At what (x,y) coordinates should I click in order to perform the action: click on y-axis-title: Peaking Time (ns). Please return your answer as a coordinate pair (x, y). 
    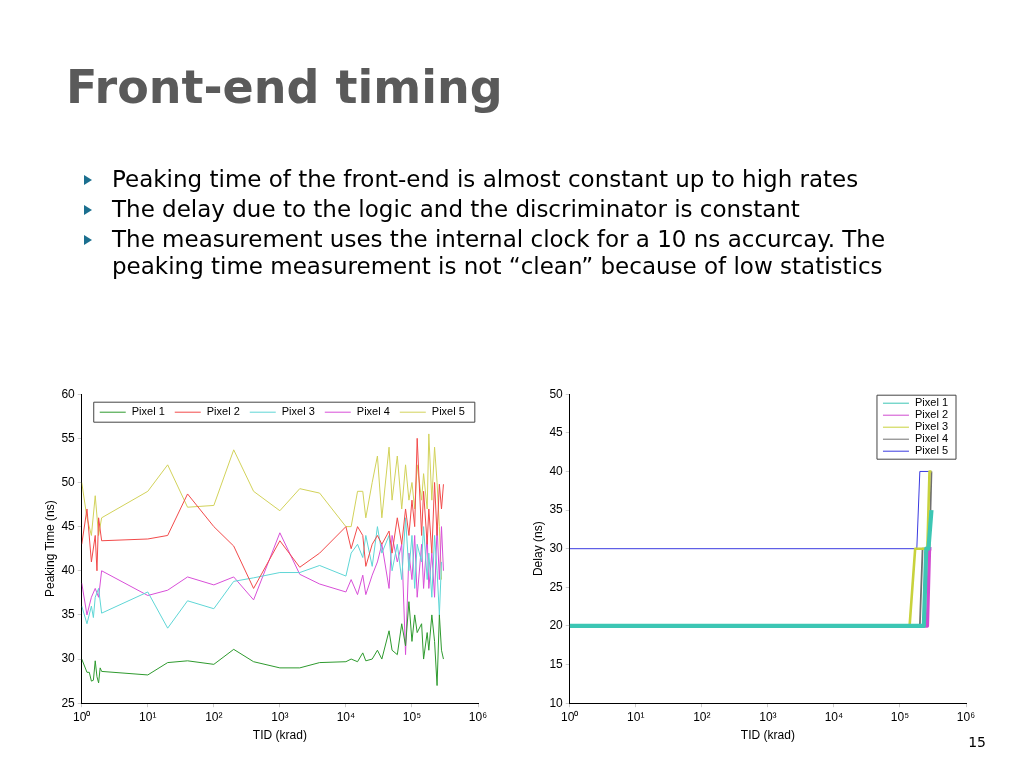
    Looking at the image, I should click on (49, 549).